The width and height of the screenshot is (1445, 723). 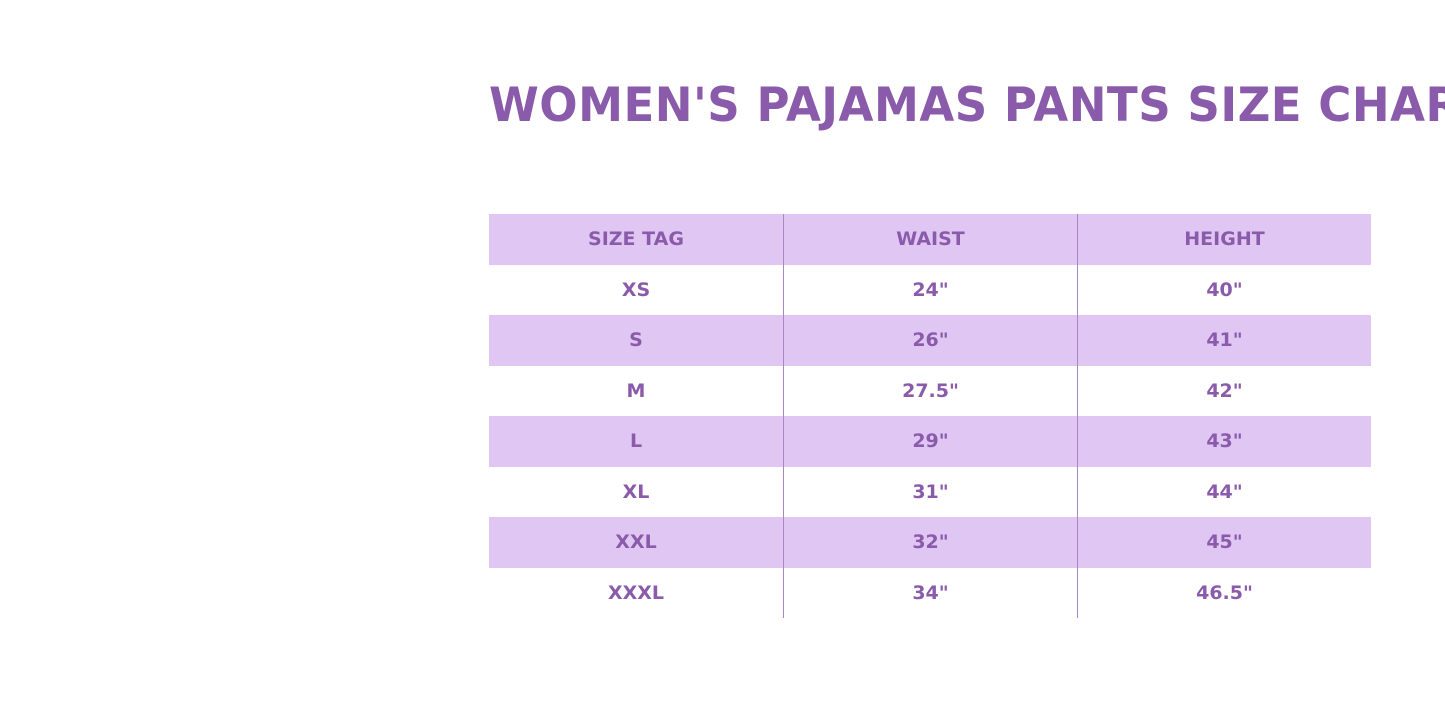 I want to click on table-row: M 27.5" 42", so click(x=930, y=390).